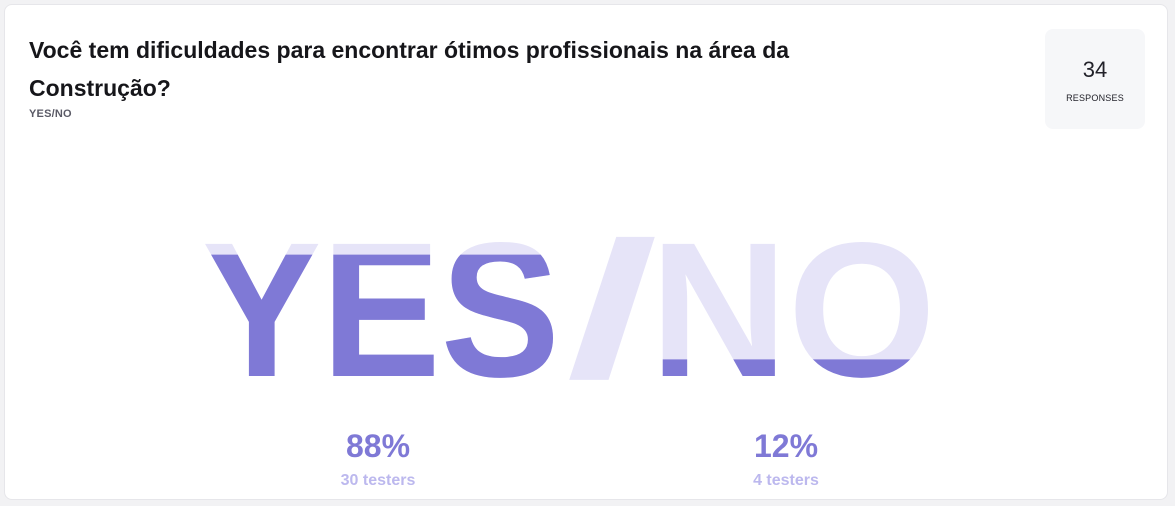  What do you see at coordinates (378, 446) in the screenshot?
I see `yes-percent-label: 88%` at bounding box center [378, 446].